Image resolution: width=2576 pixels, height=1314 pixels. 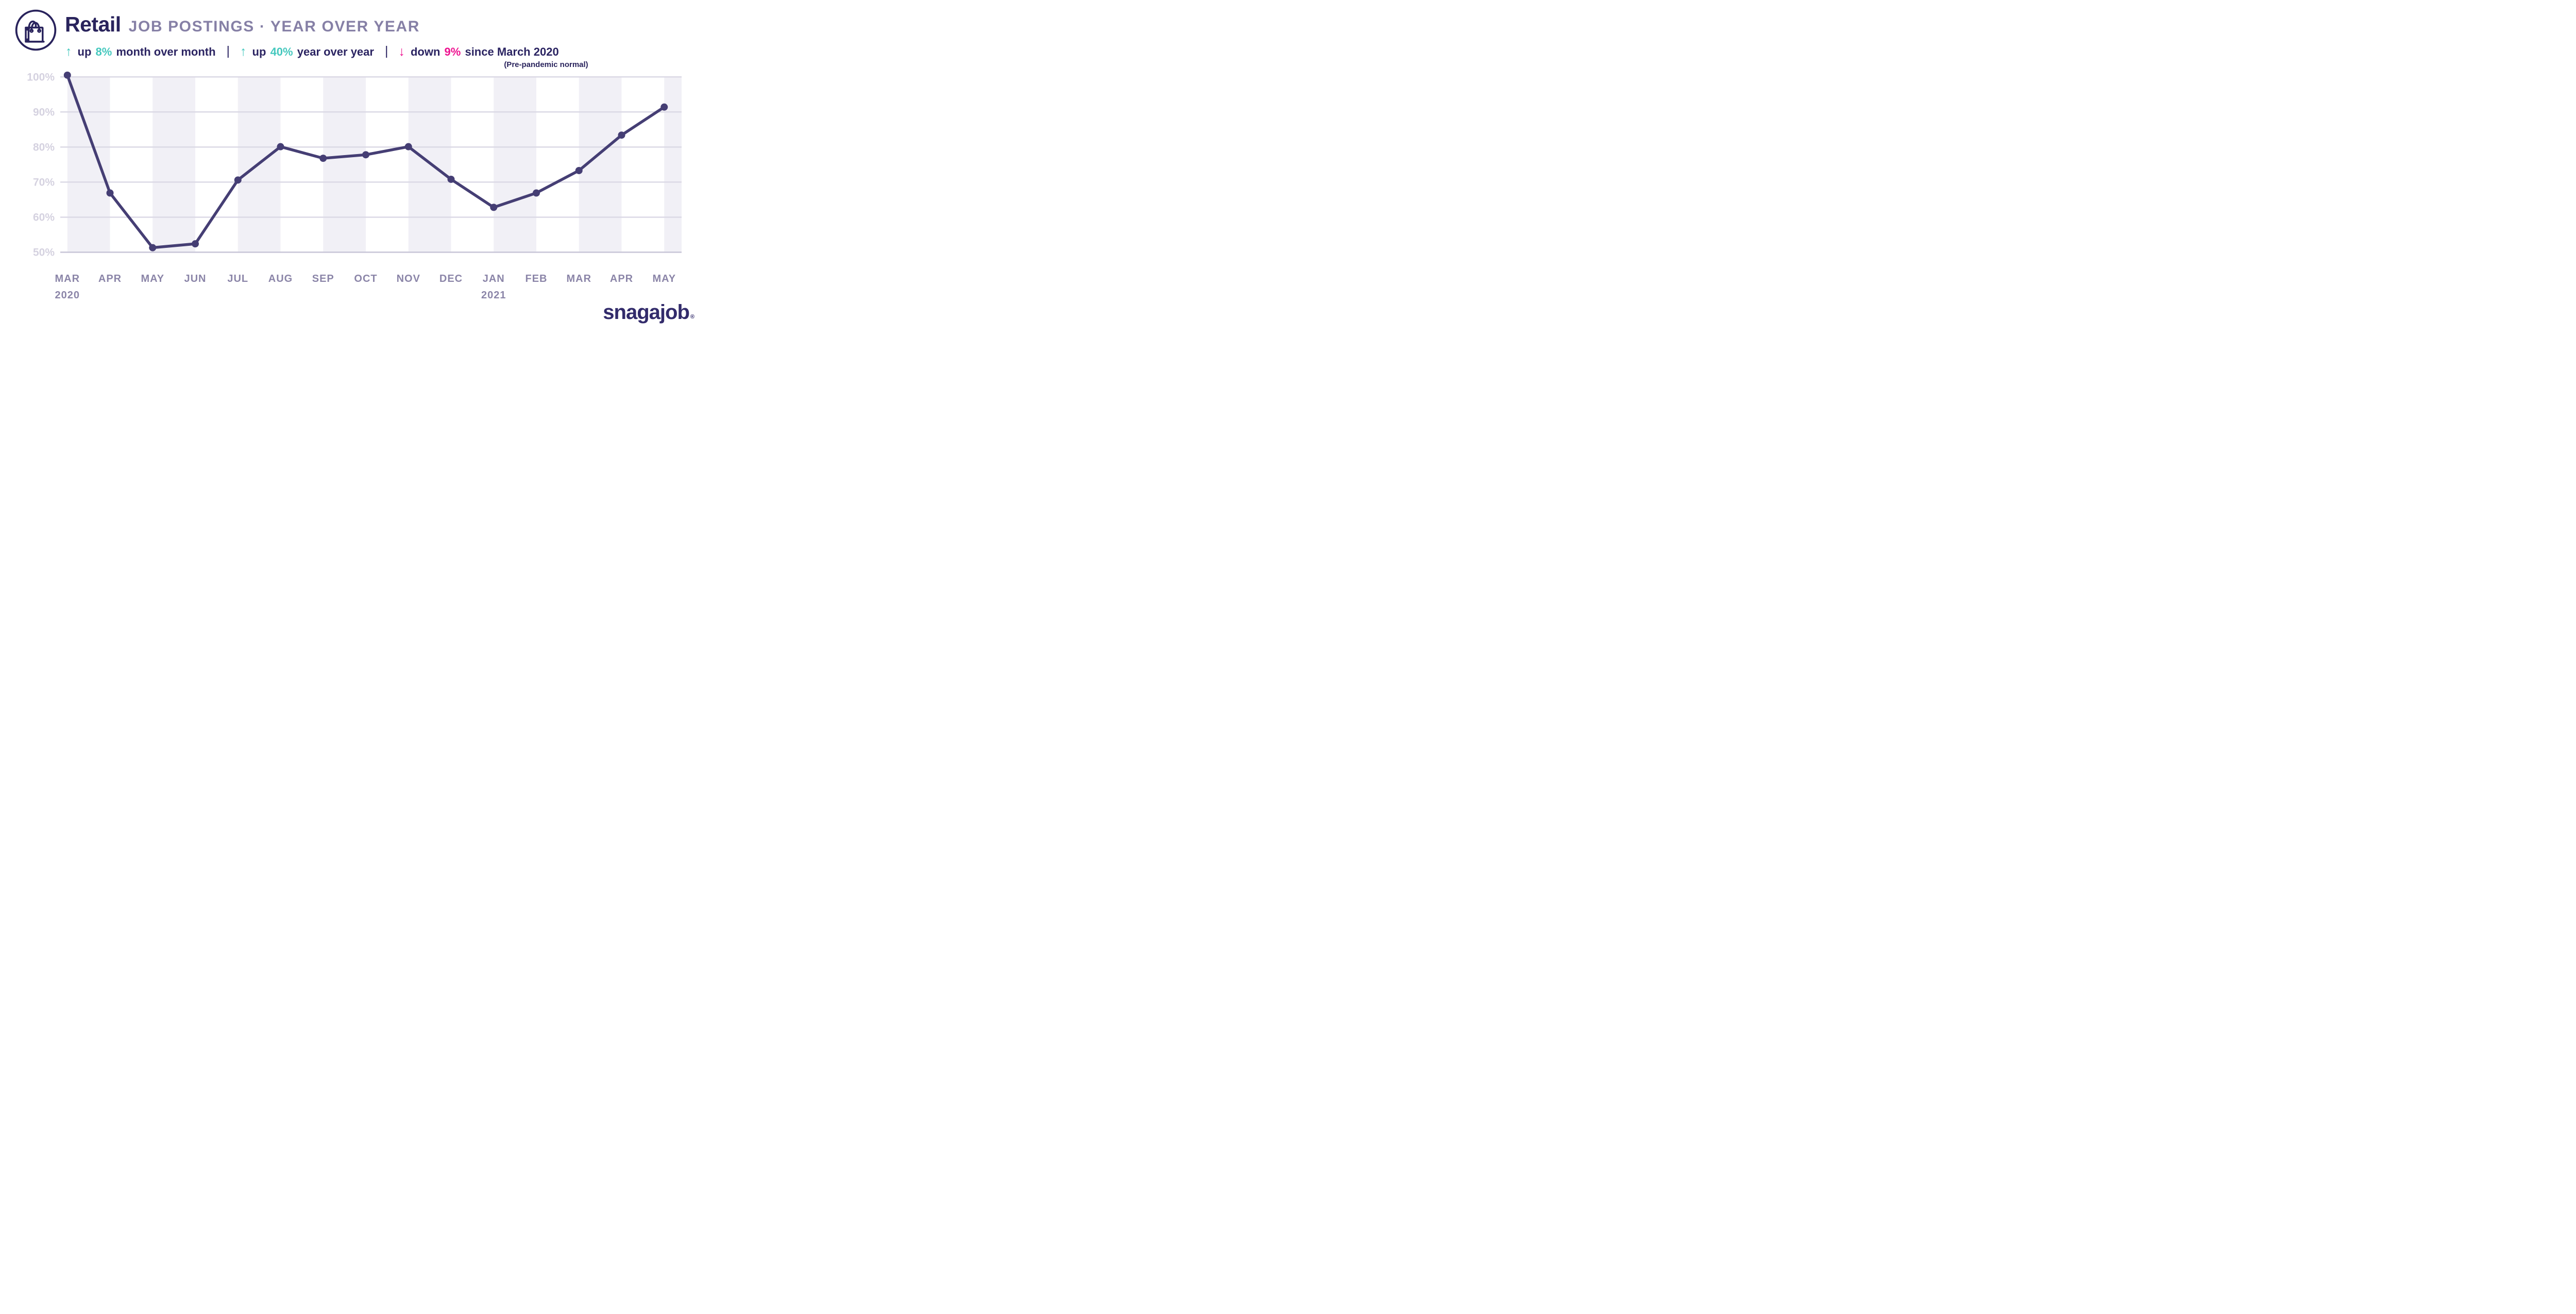 What do you see at coordinates (452, 51) in the screenshot?
I see `stat-percent: 9%` at bounding box center [452, 51].